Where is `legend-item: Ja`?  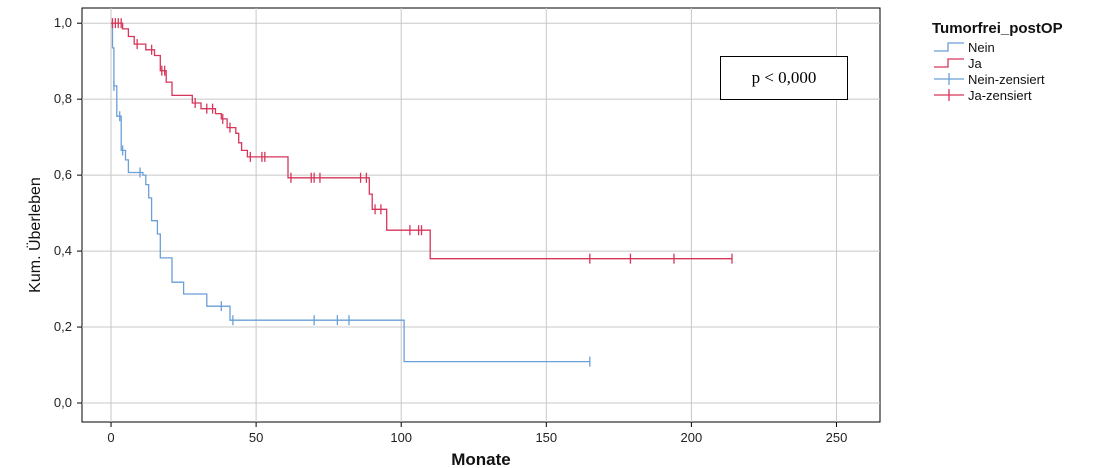 legend-item: Ja is located at coordinates (997, 63).